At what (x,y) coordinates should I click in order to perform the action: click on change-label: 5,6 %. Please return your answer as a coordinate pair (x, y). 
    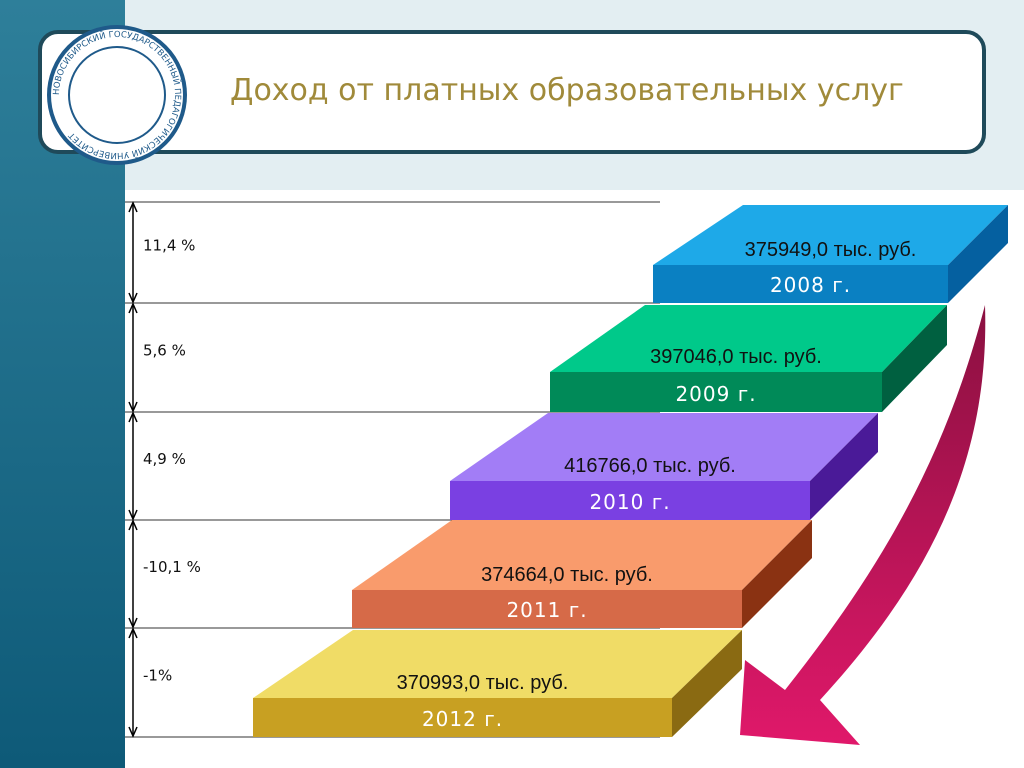
    Looking at the image, I should click on (164, 351).